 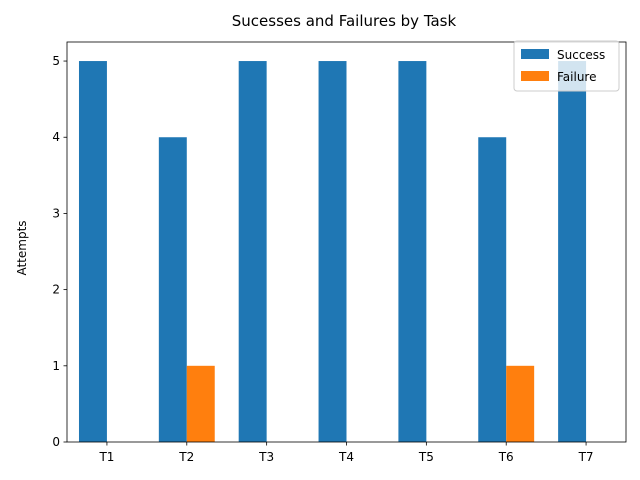 I want to click on x-tick-label: T4, so click(x=346, y=457).